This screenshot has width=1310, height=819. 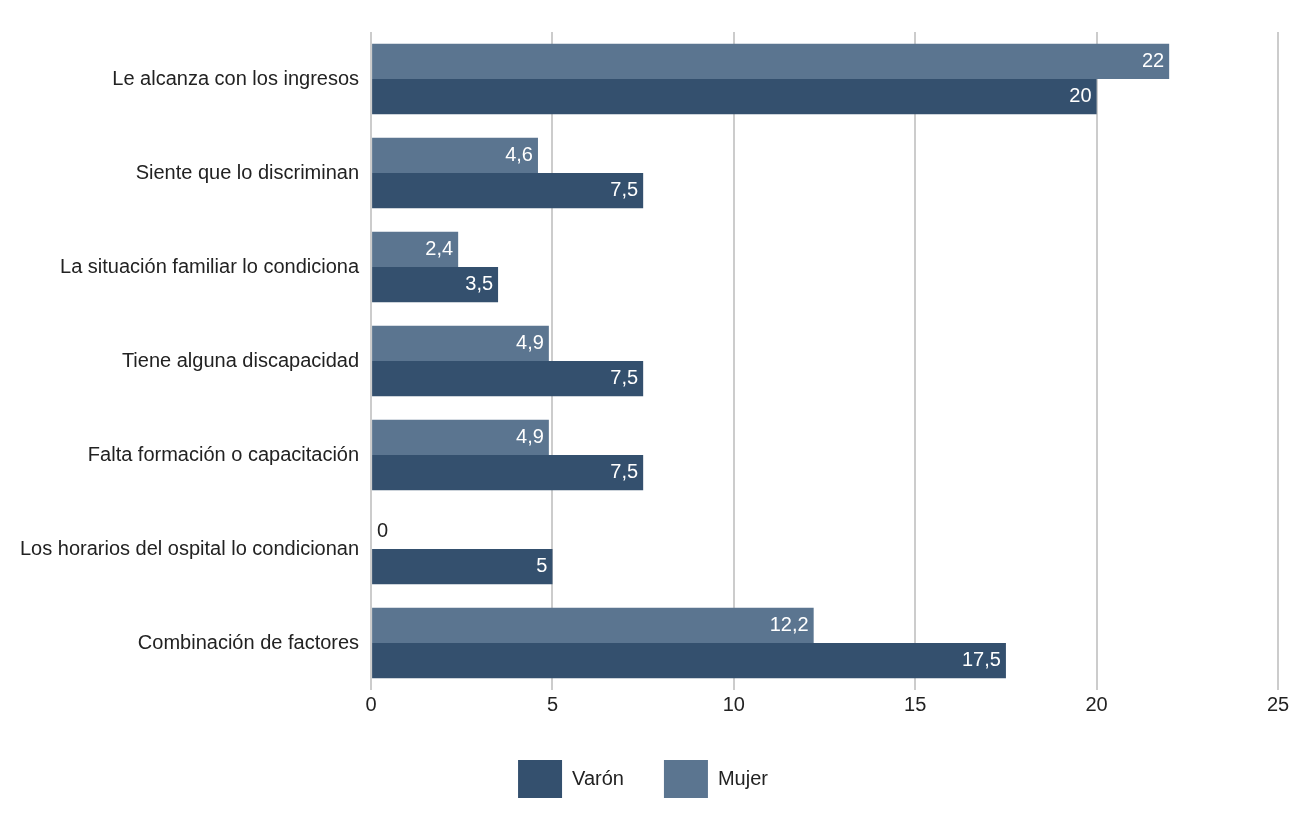 What do you see at coordinates (371, 703) in the screenshot?
I see `x-tick-label: 0` at bounding box center [371, 703].